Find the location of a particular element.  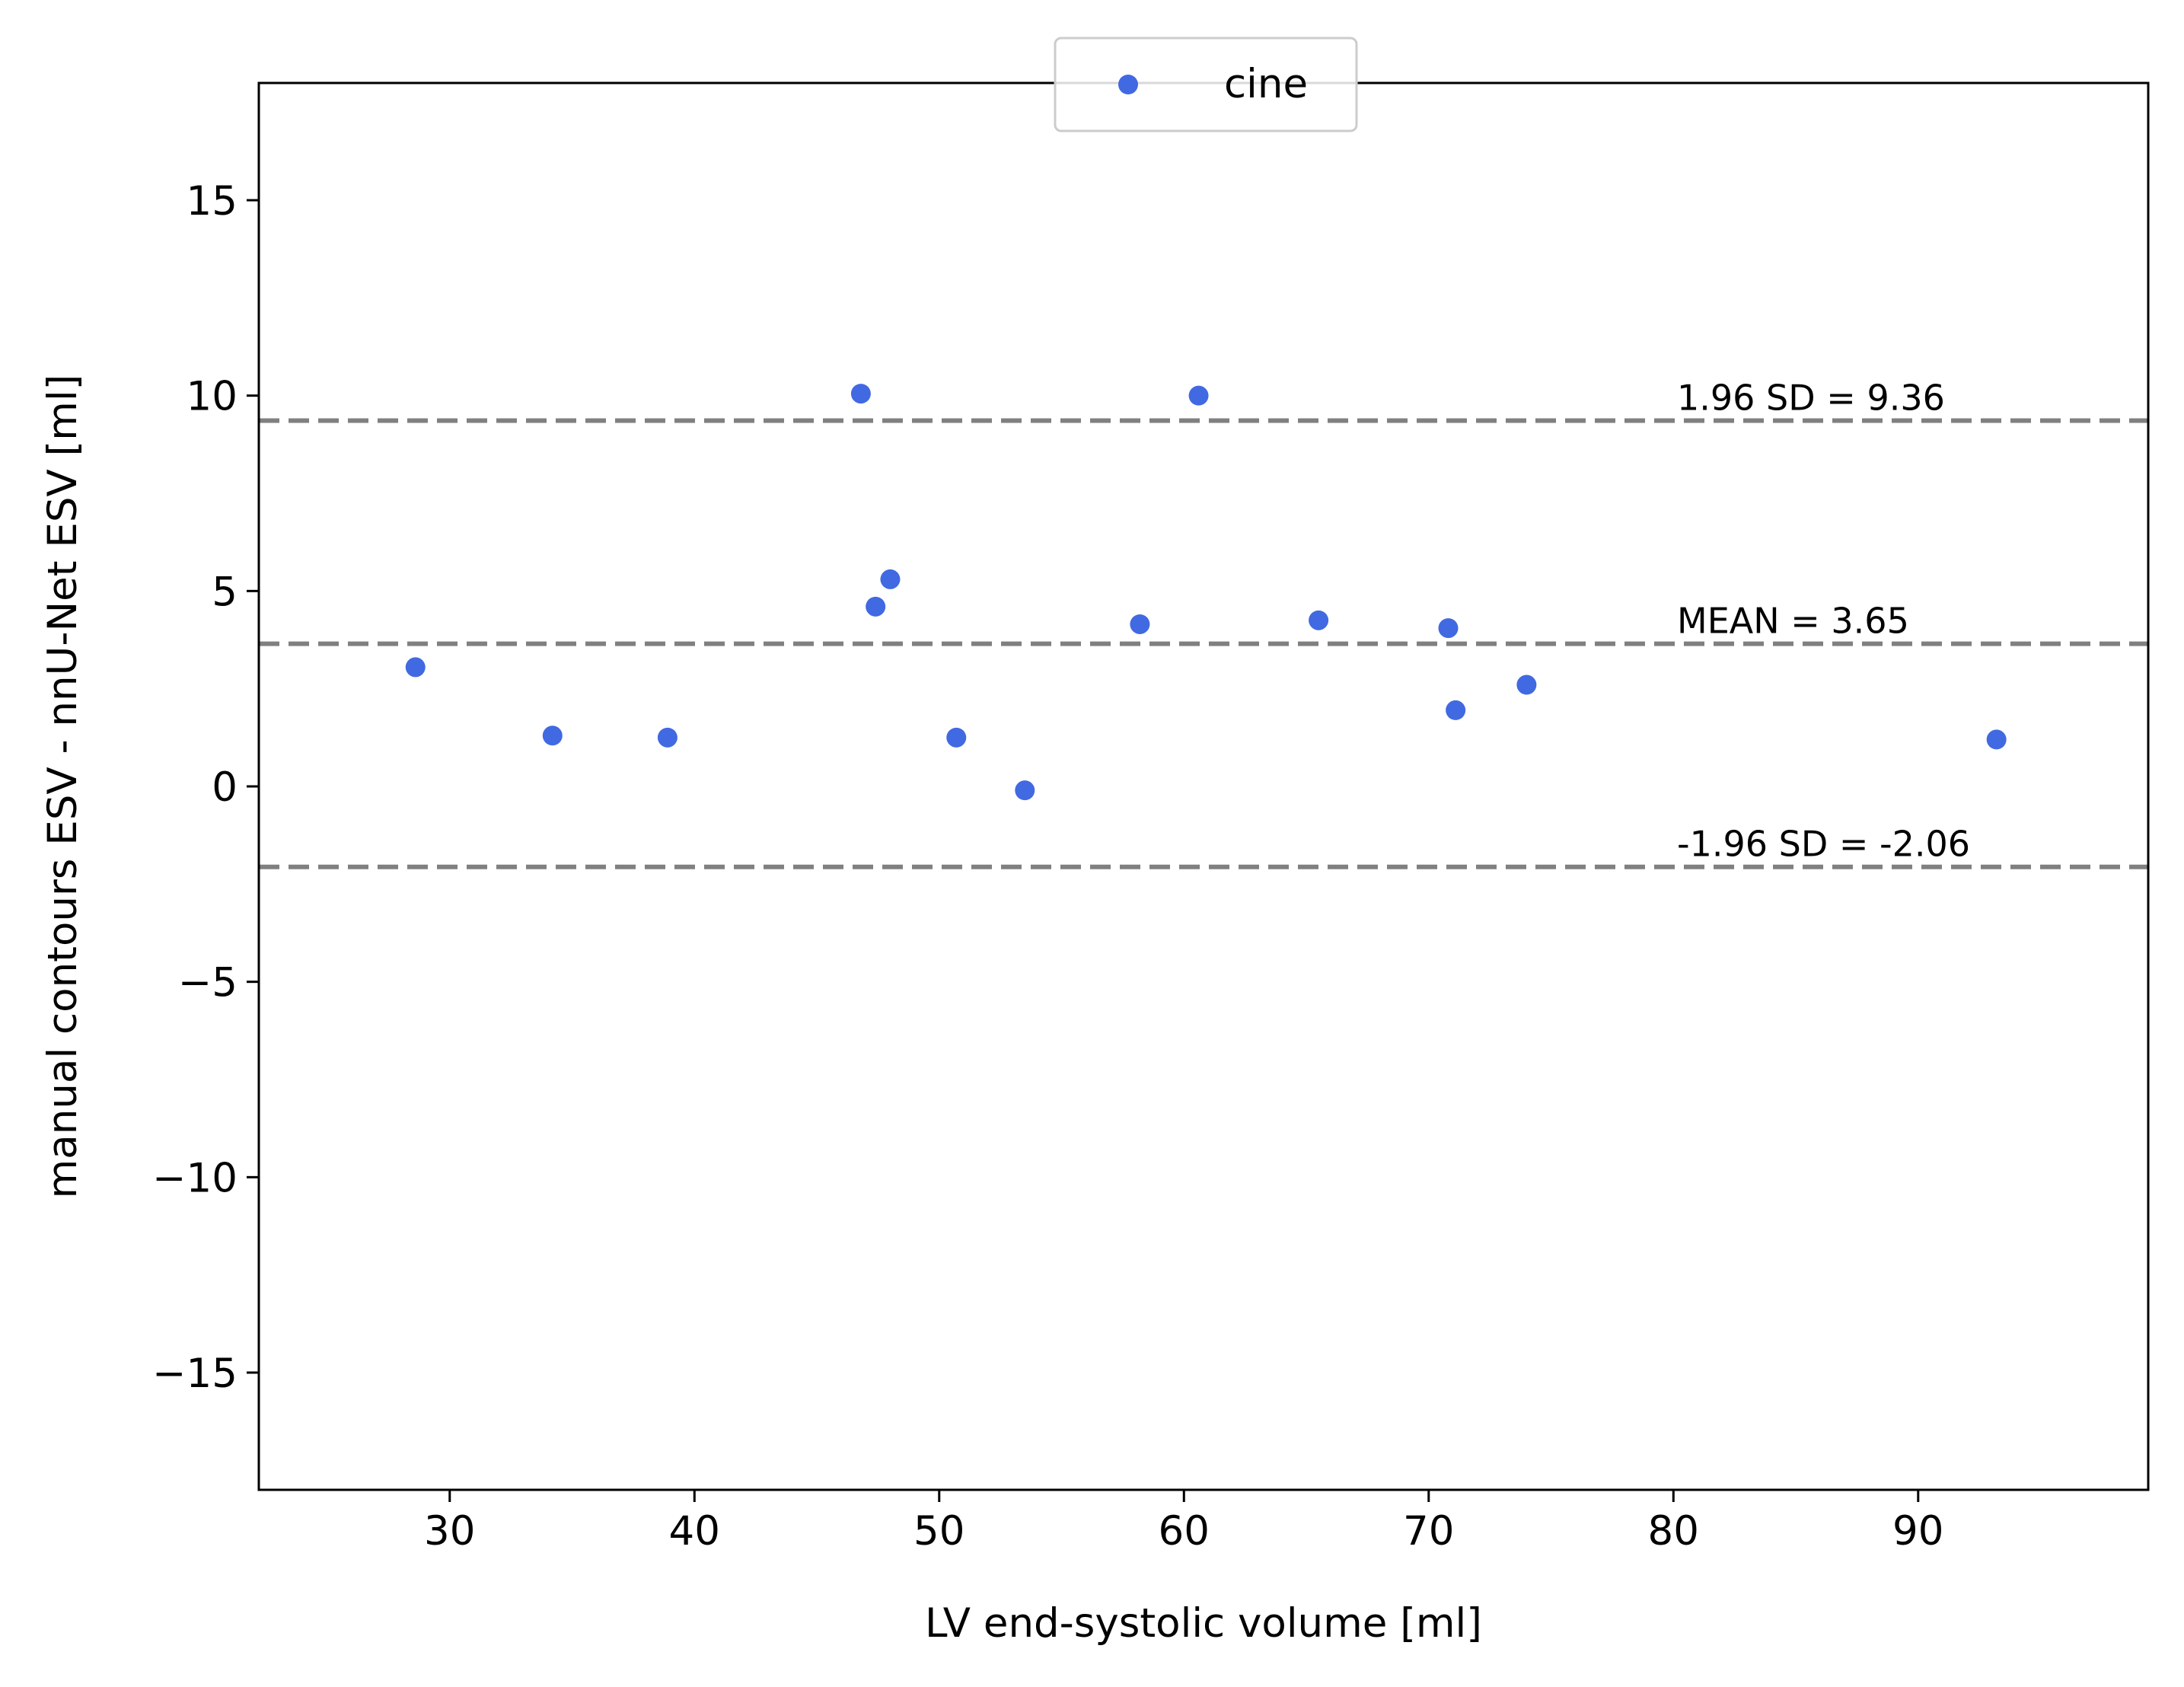

y-tick-label: −15 is located at coordinates (195, 1374).